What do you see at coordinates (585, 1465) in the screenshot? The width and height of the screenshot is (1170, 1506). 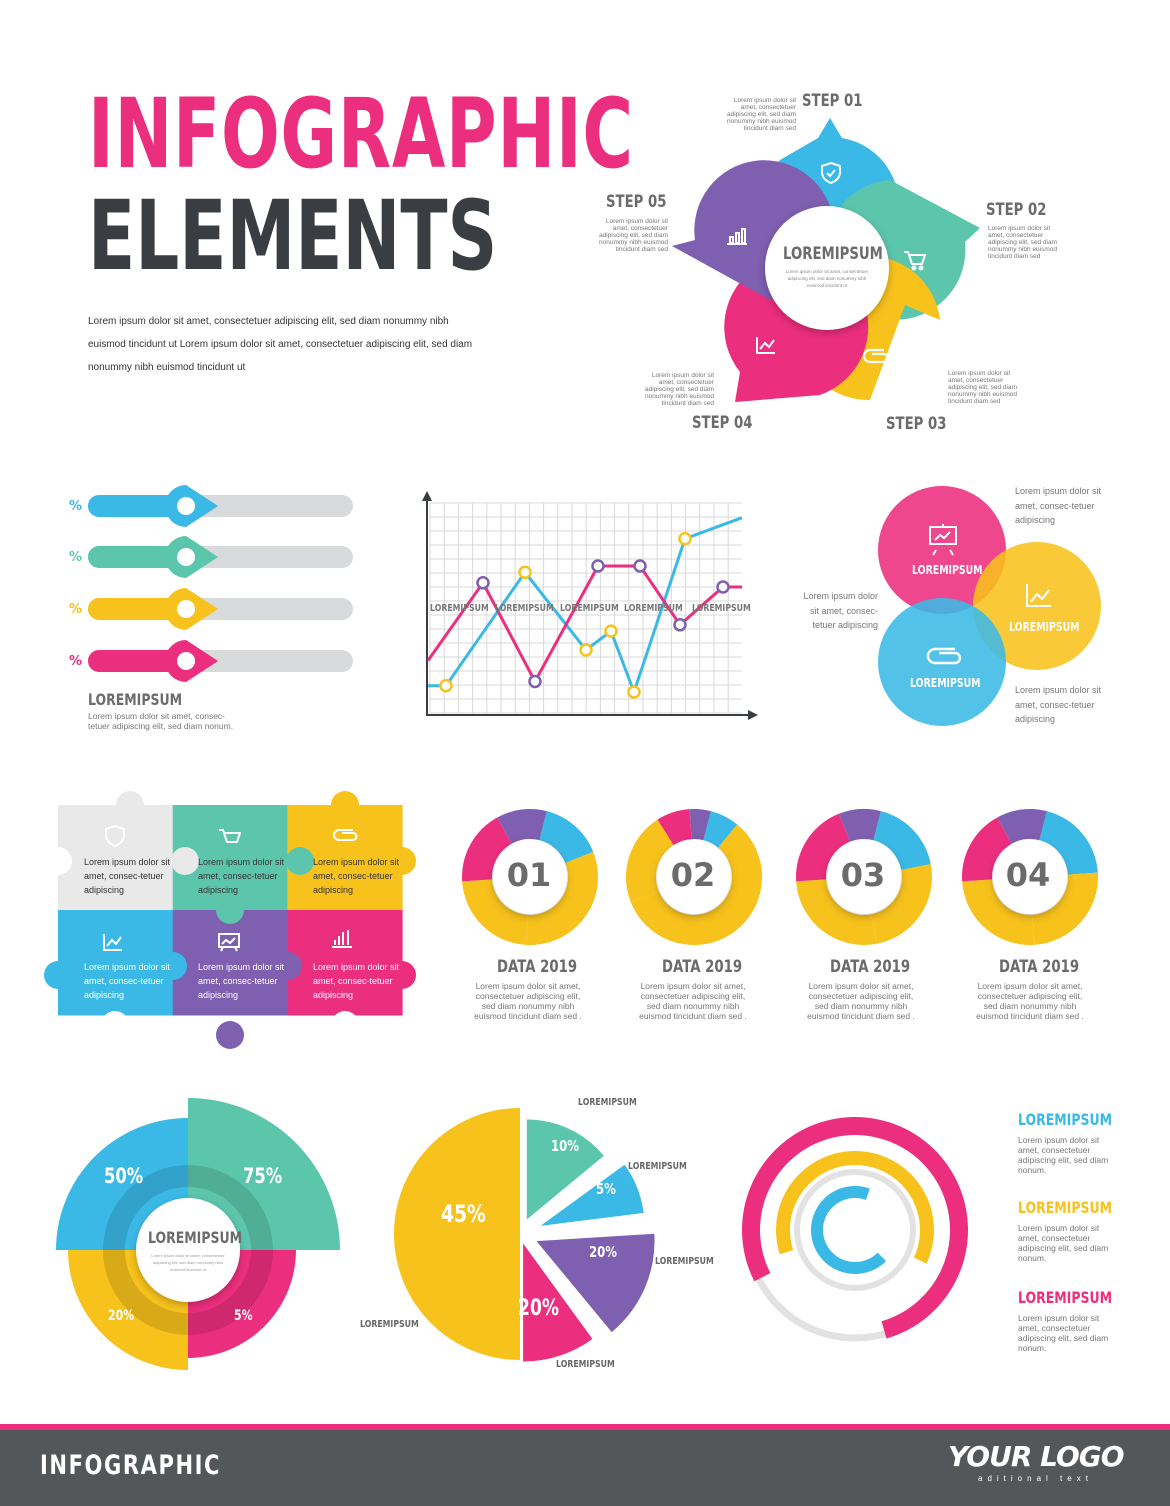 I see `footer-bar` at bounding box center [585, 1465].